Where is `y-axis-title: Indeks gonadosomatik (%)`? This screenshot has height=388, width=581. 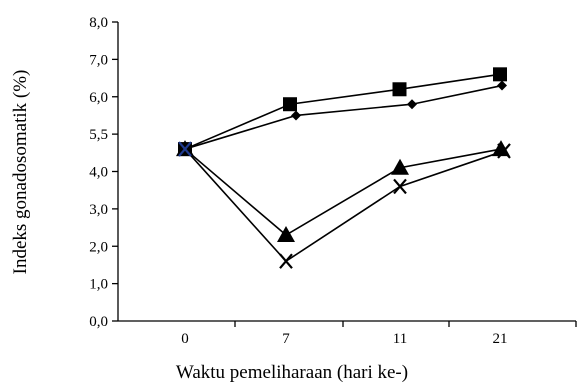 y-axis-title: Indeks gonadosomatik (%) is located at coordinates (20, 172).